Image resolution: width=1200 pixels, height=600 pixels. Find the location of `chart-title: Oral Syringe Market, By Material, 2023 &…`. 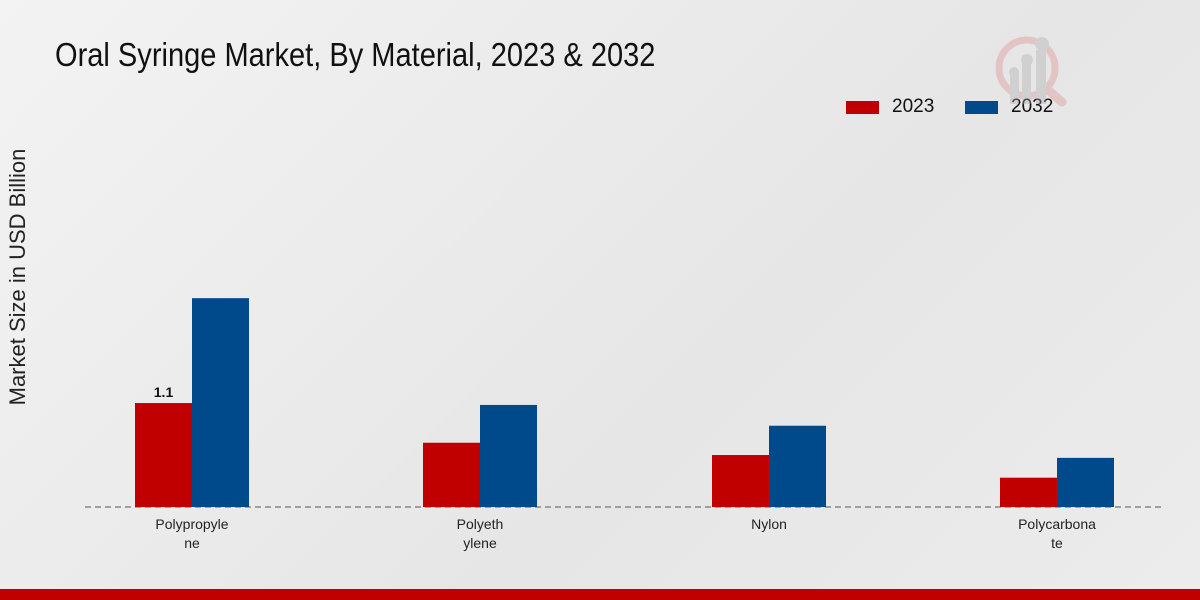

chart-title: Oral Syringe Market, By Material, 2023 &… is located at coordinates (355, 54).